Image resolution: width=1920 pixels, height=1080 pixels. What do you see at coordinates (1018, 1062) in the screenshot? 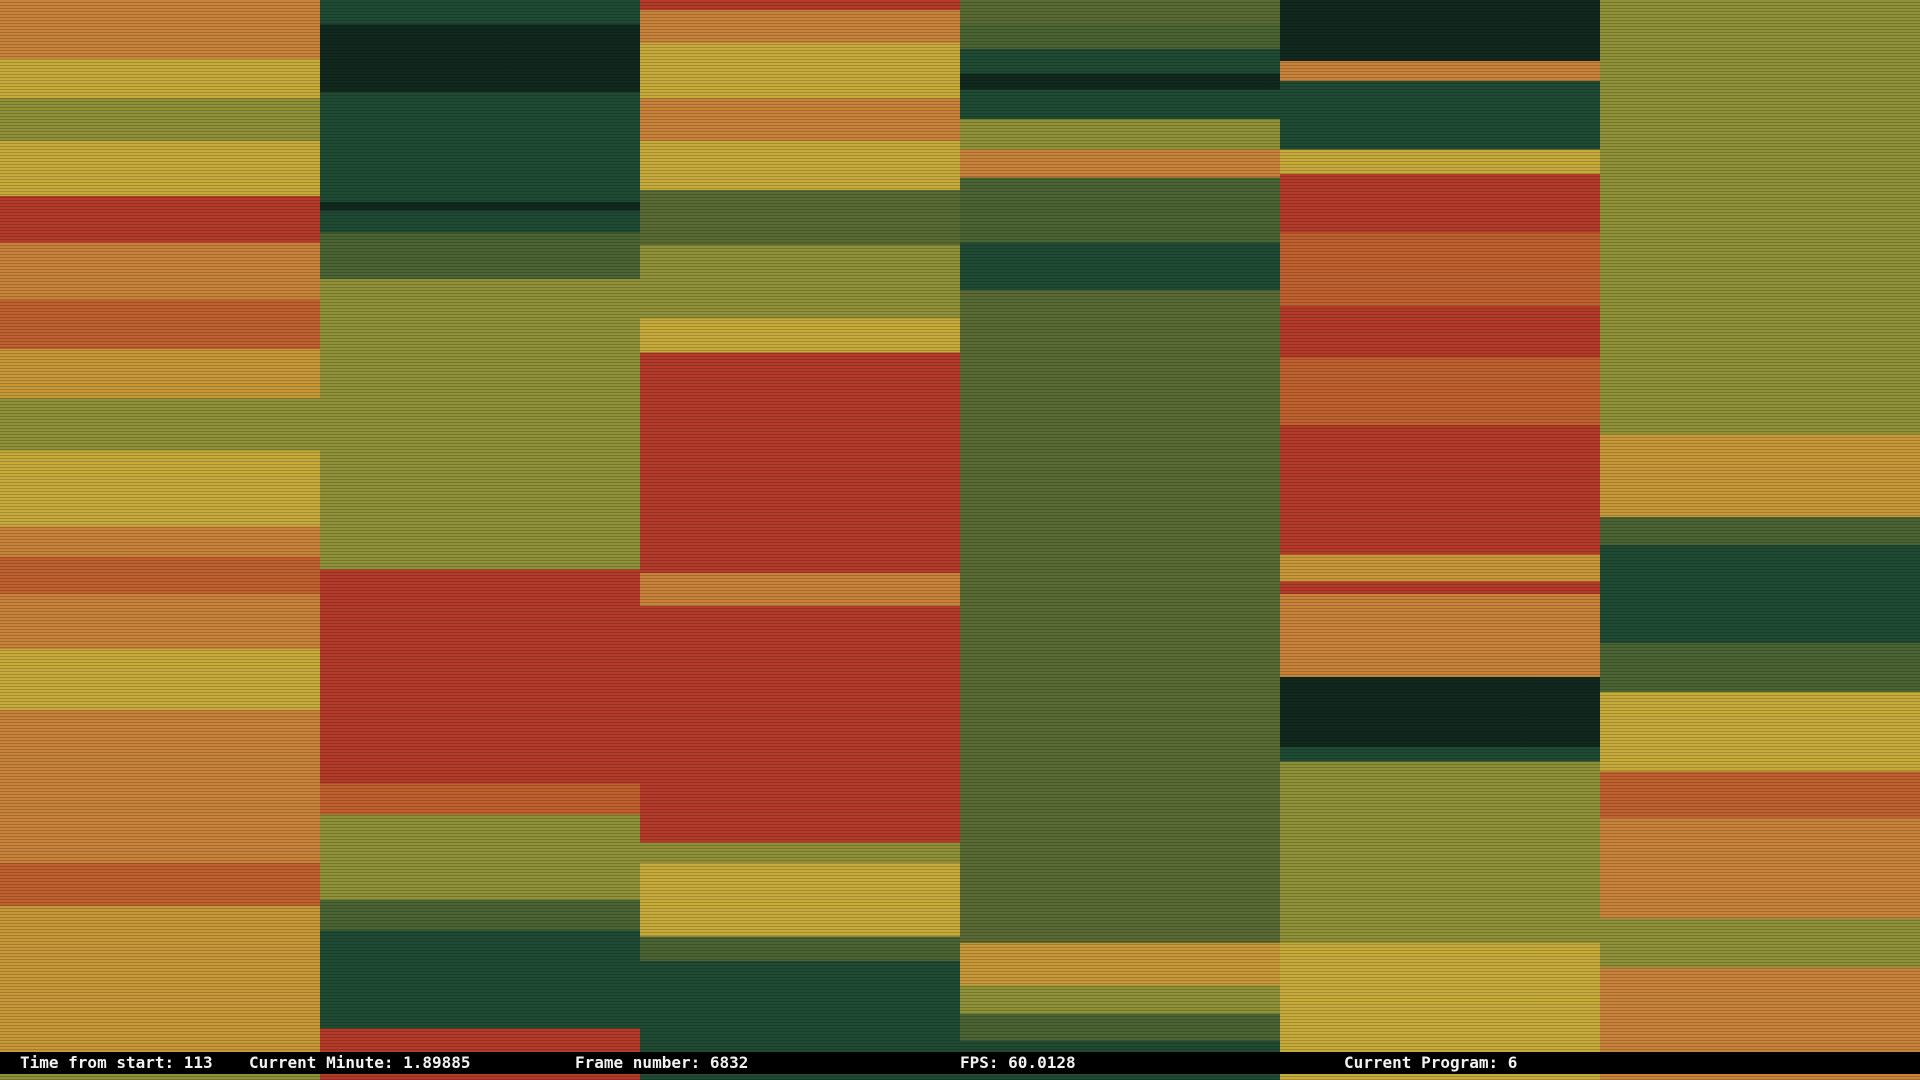
I see `fps: FPS: 60.0128` at bounding box center [1018, 1062].